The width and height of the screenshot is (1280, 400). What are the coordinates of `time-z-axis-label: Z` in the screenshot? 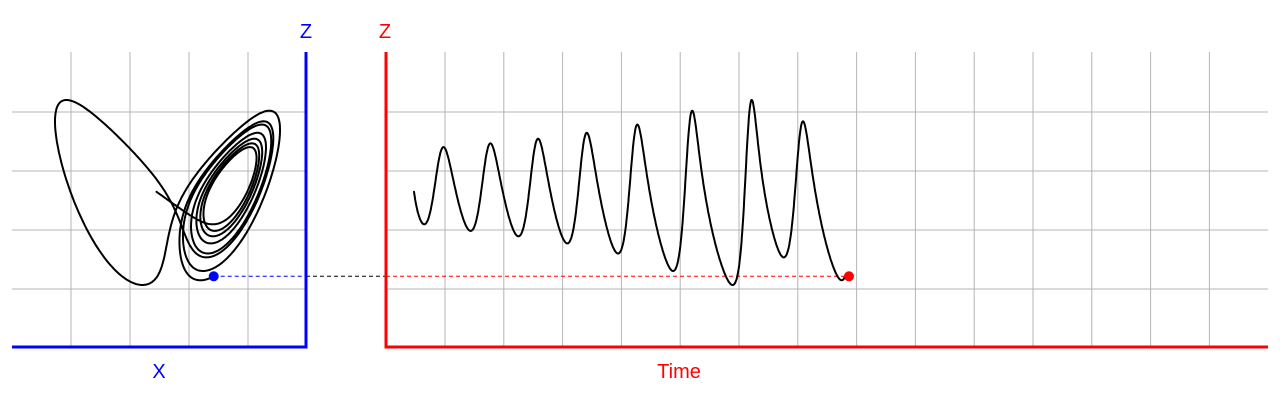 It's located at (385, 32).